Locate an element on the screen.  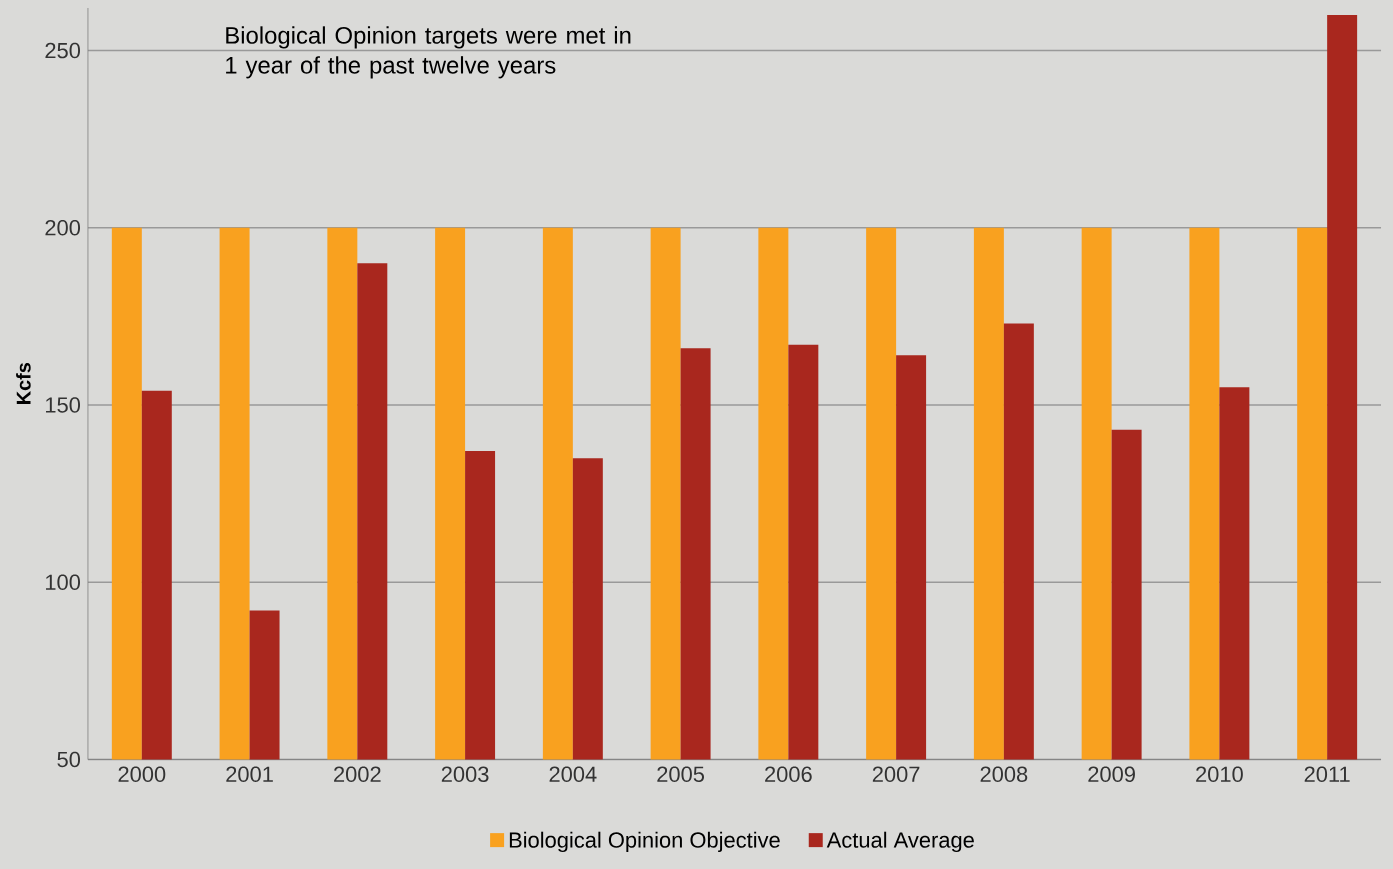
x-tick-label: 2003 is located at coordinates (465, 774).